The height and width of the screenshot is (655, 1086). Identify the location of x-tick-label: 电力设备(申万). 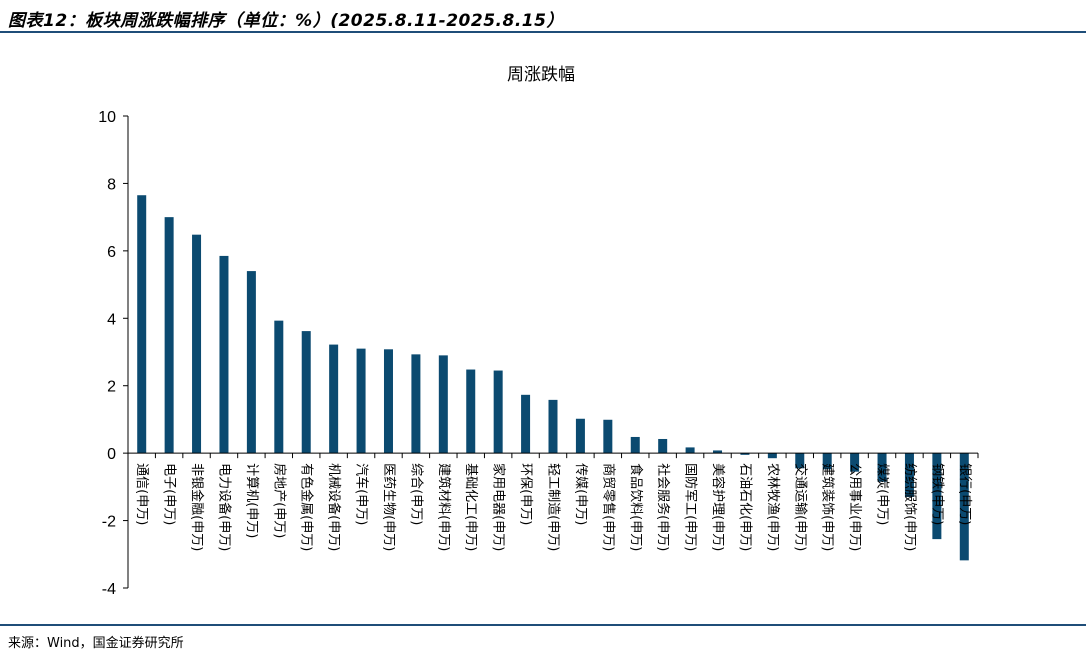
(224, 507).